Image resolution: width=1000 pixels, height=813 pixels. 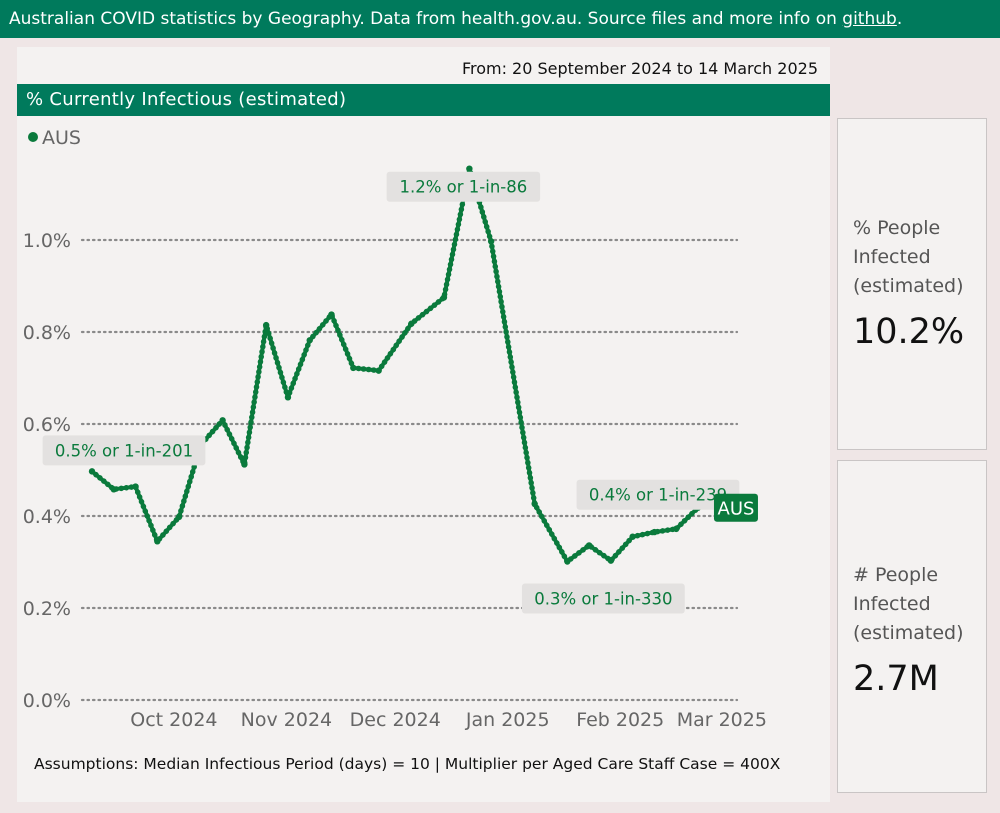 I want to click on people-infected-percent-card: % People Infected (estimated) 10.2%, so click(x=912, y=284).